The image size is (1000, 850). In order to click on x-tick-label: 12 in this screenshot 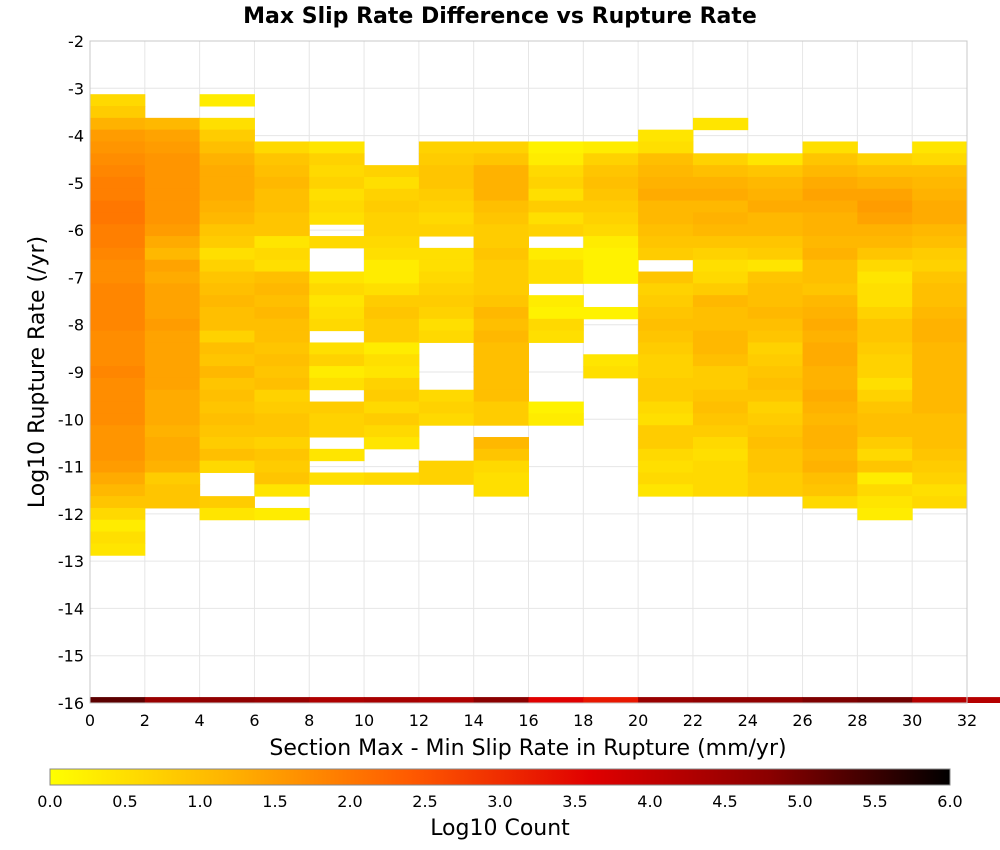, I will do `click(419, 720)`.